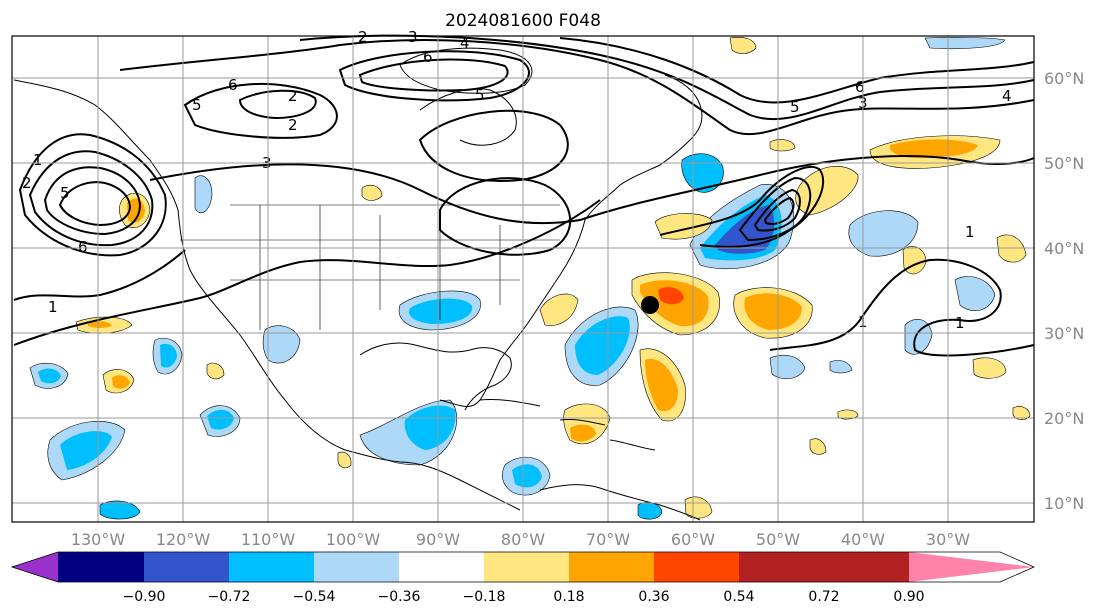  Describe the element at coordinates (620, 502) in the screenshot. I see `south-america-coastline` at that location.